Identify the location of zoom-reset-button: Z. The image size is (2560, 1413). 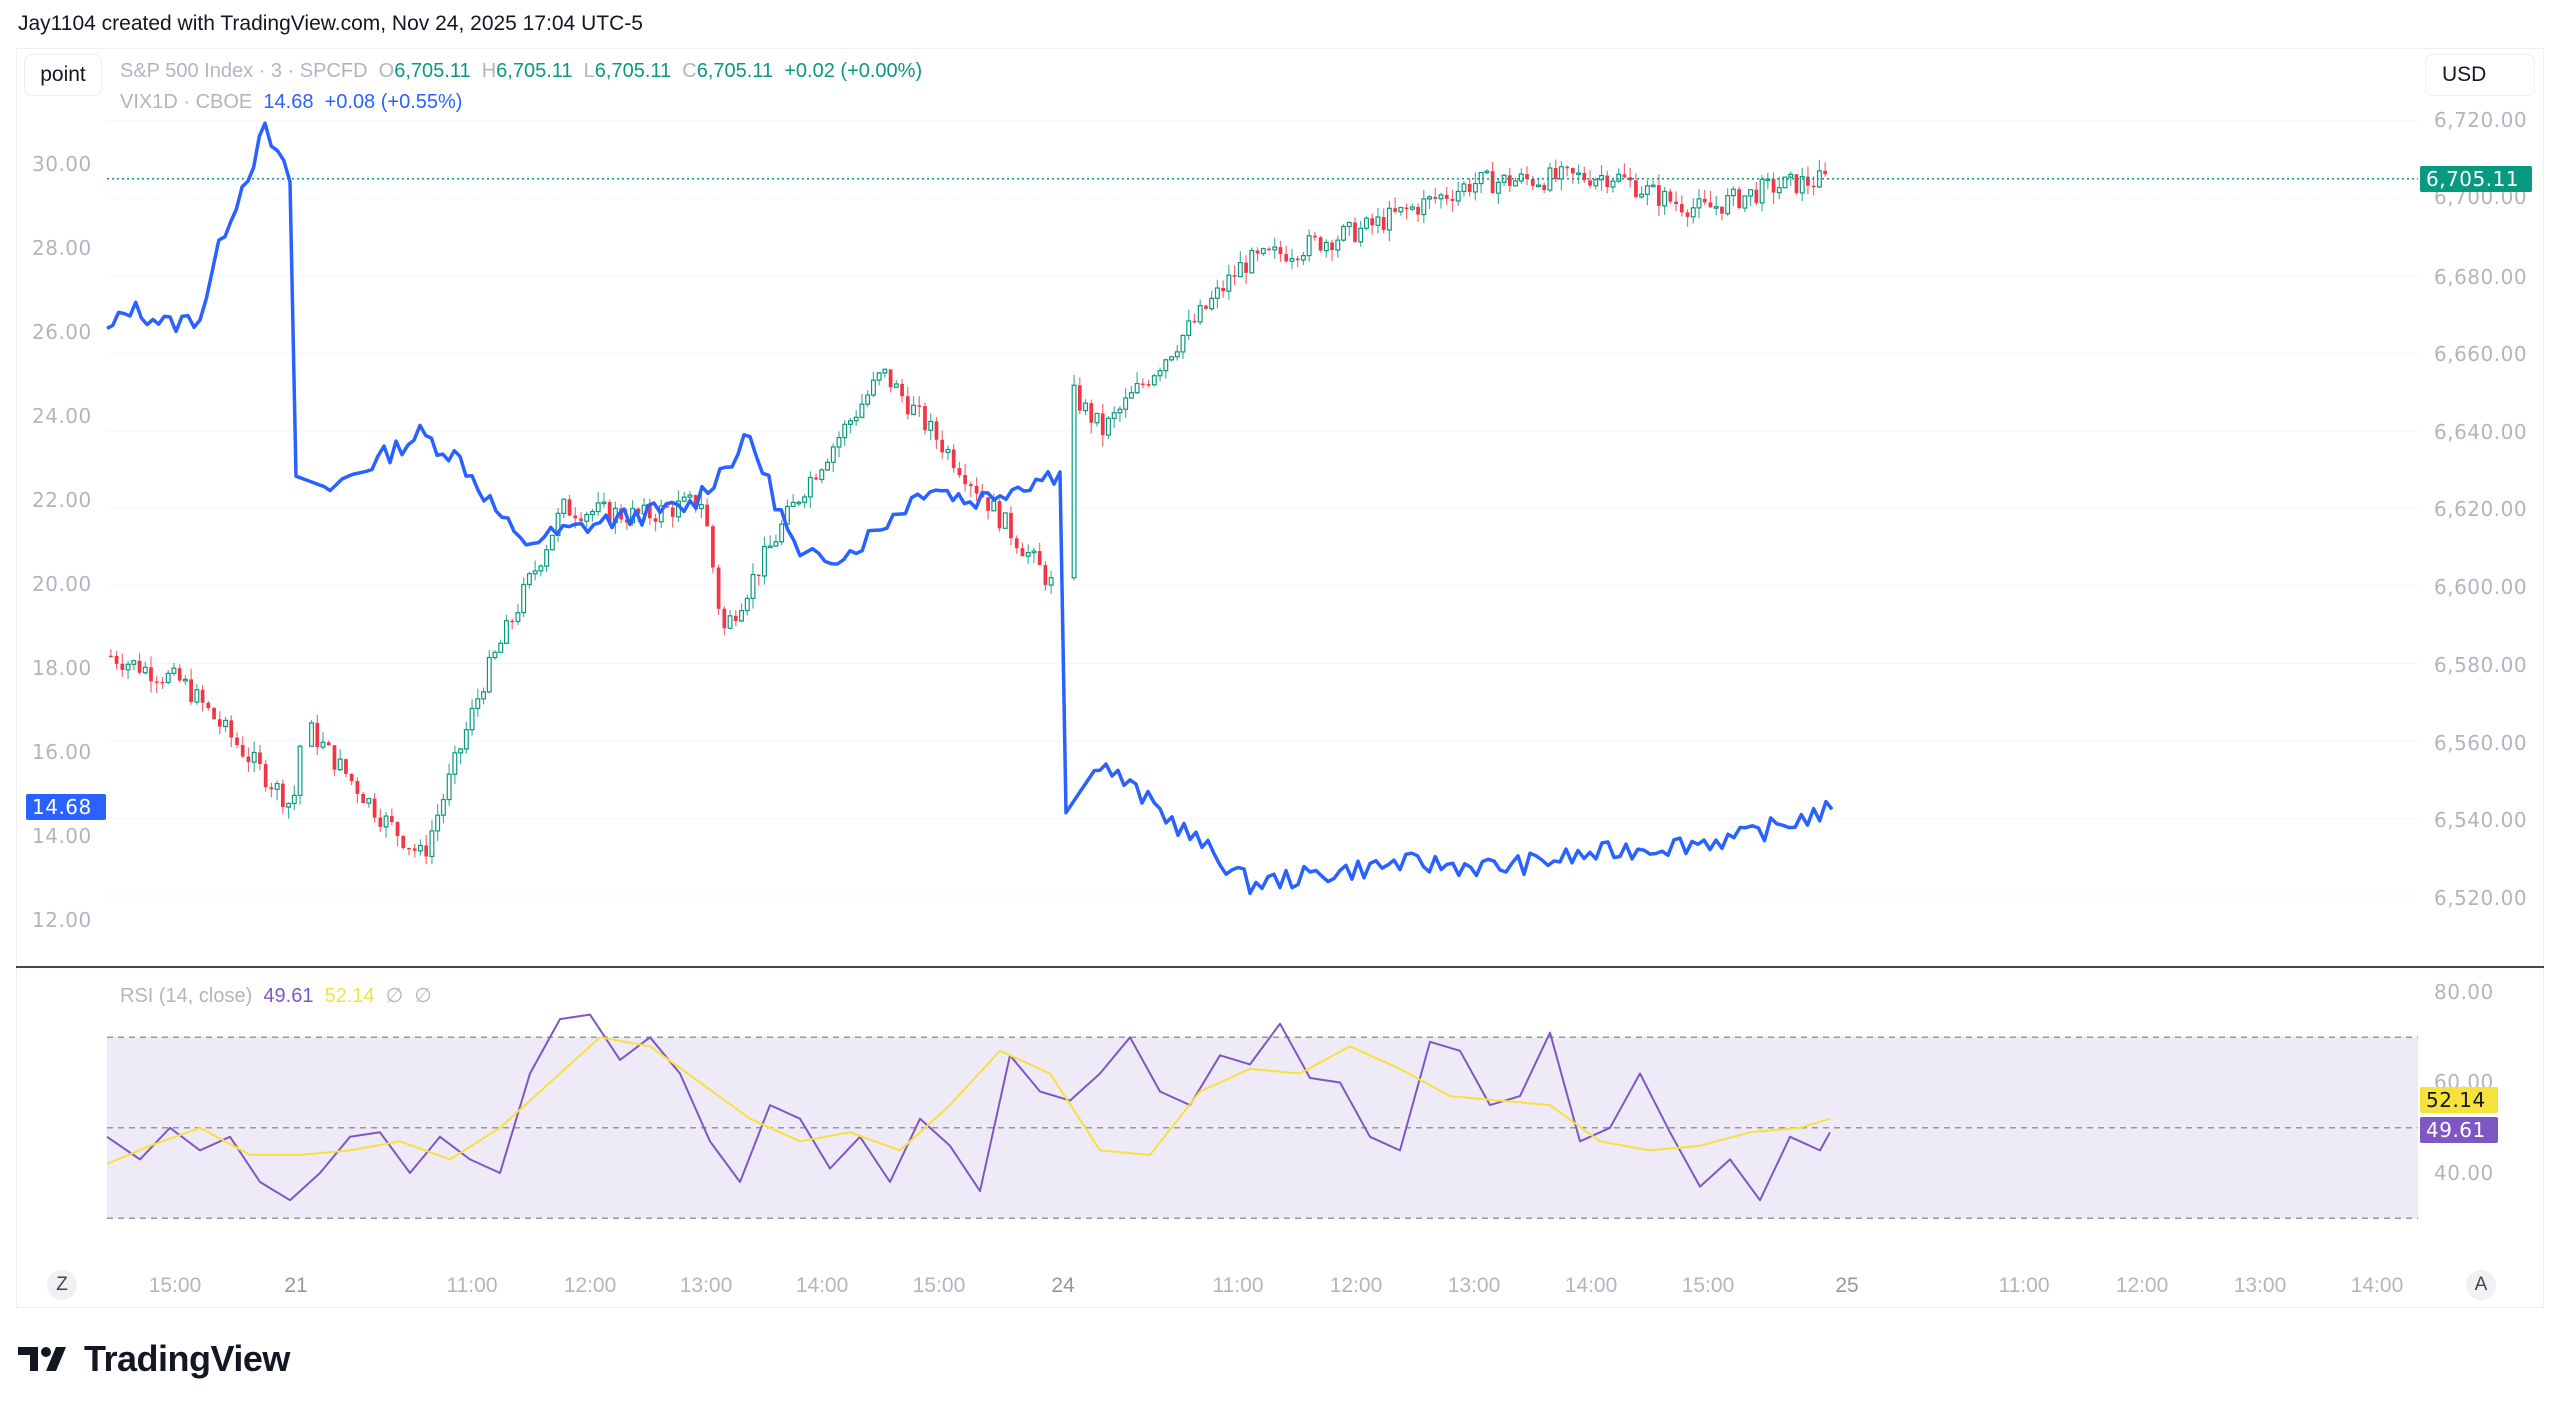
(62, 1285).